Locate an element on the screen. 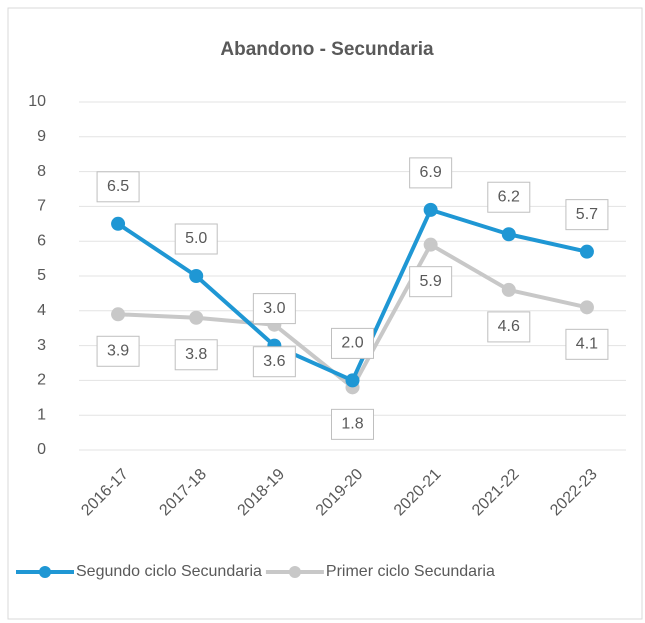 This screenshot has width=645, height=623. data-label: 3.8 is located at coordinates (196, 354).